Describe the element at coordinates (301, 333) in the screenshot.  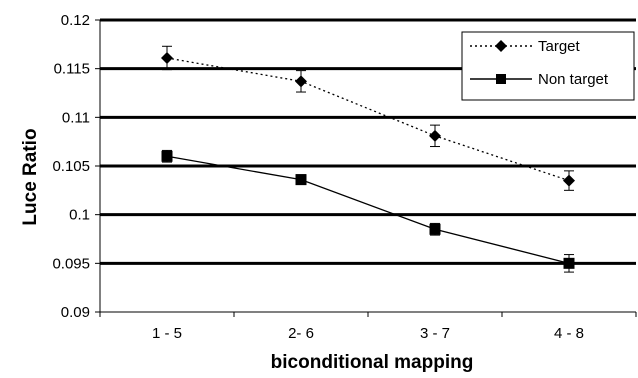
I see `x-tick-label: 2- 6` at that location.